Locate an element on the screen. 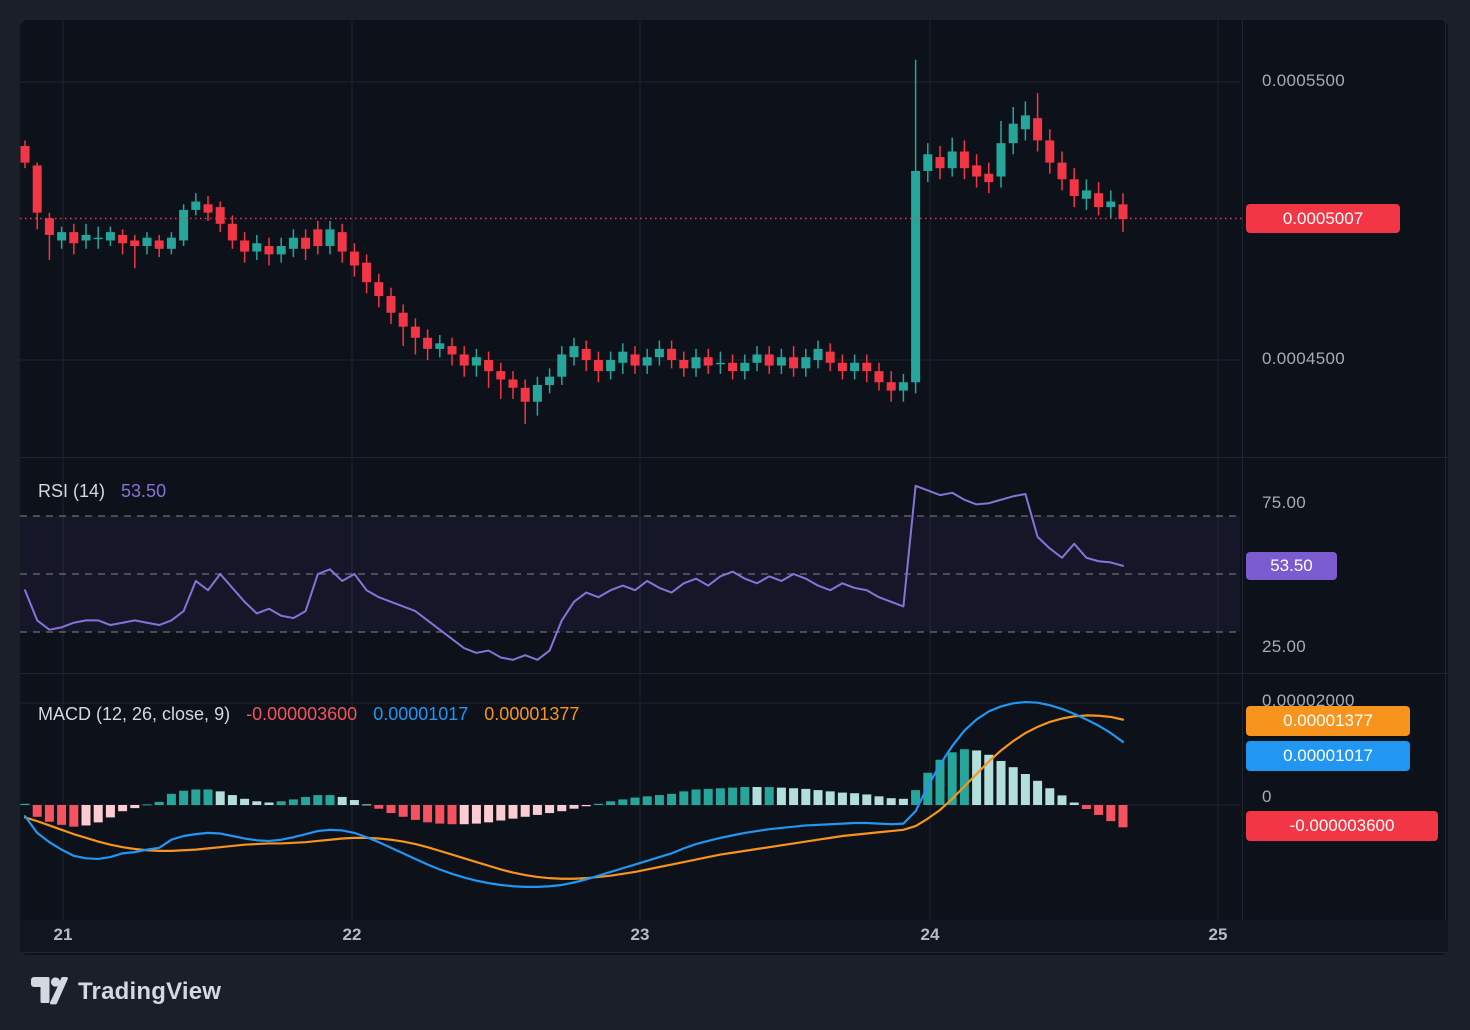 The image size is (1470, 1030). date-label: 23 is located at coordinates (640, 934).